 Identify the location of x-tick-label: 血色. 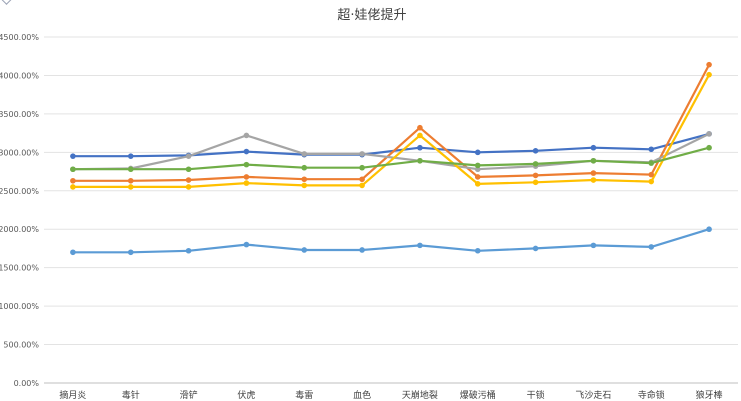
(362, 395).